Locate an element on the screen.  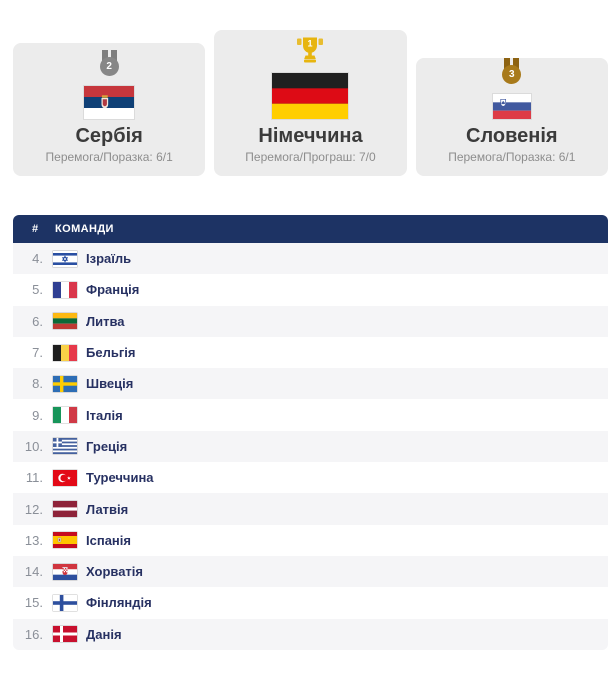
flag-turkey-icon is located at coordinates (65, 477).